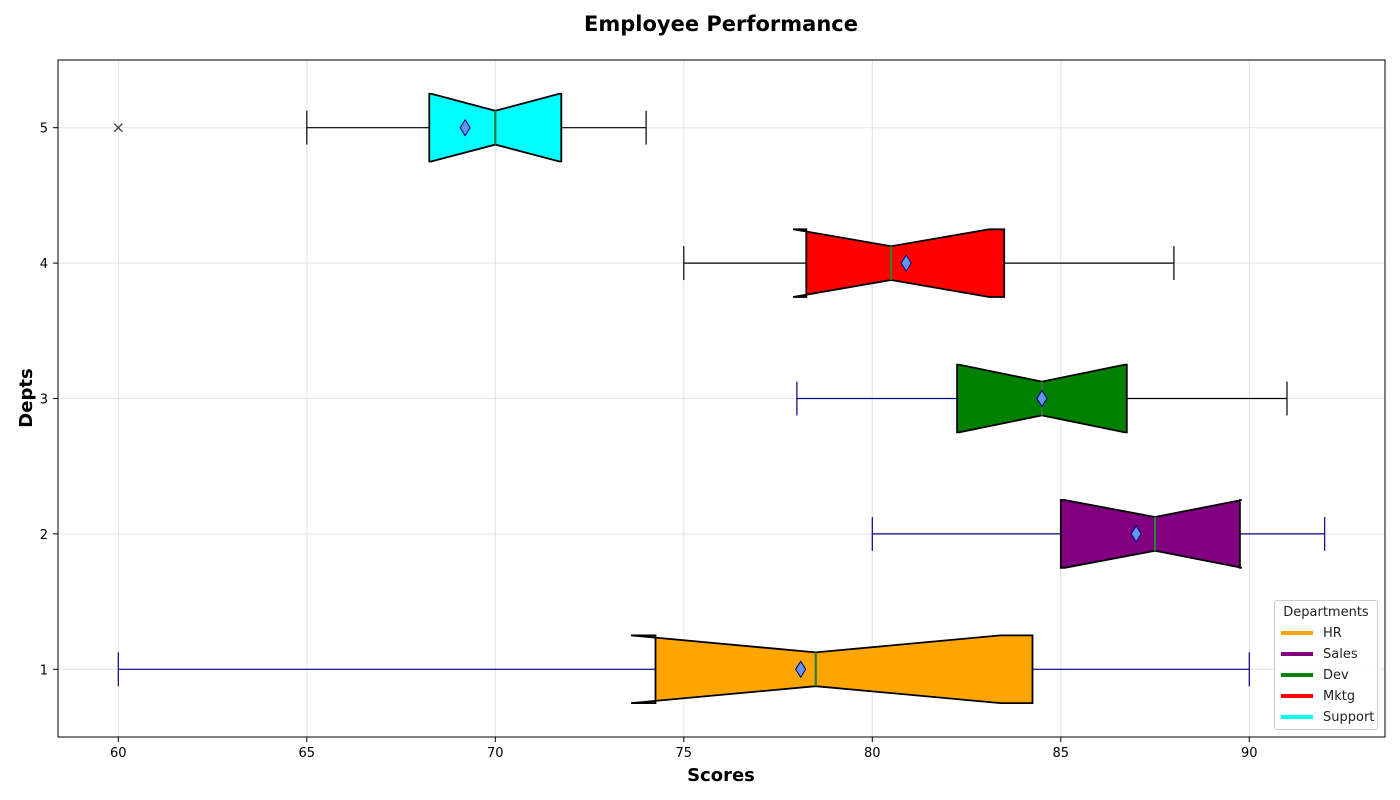 This screenshot has height=800, width=1400. I want to click on x-tick-label: 75, so click(684, 753).